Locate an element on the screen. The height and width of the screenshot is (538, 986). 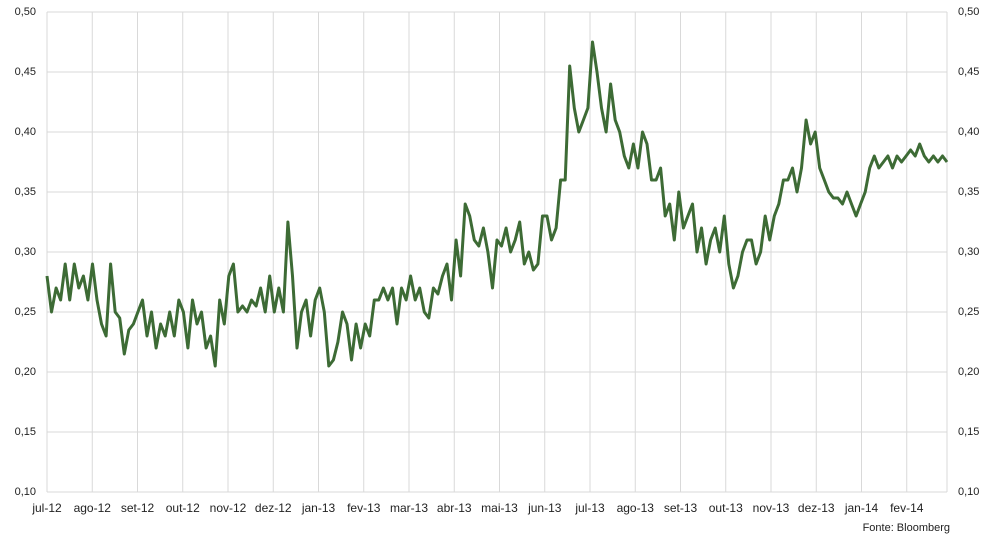
x-tick-label: jul-12 is located at coordinates (46, 508).